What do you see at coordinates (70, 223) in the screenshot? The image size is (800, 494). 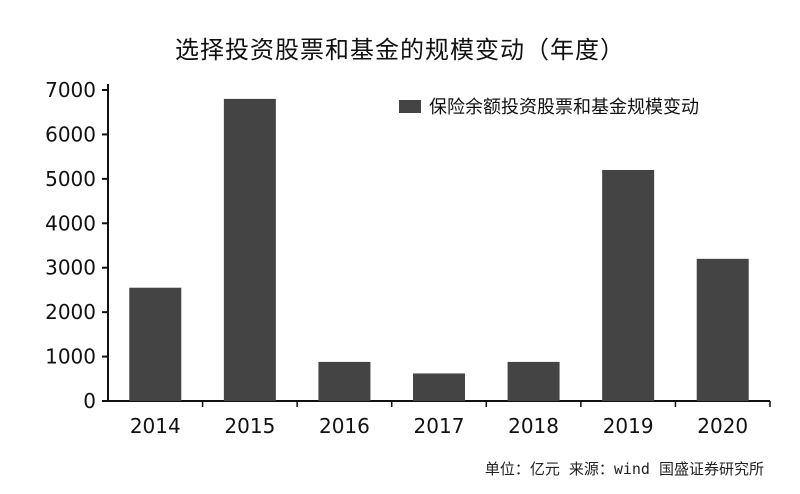 I see `y-tick-label: 4000` at bounding box center [70, 223].